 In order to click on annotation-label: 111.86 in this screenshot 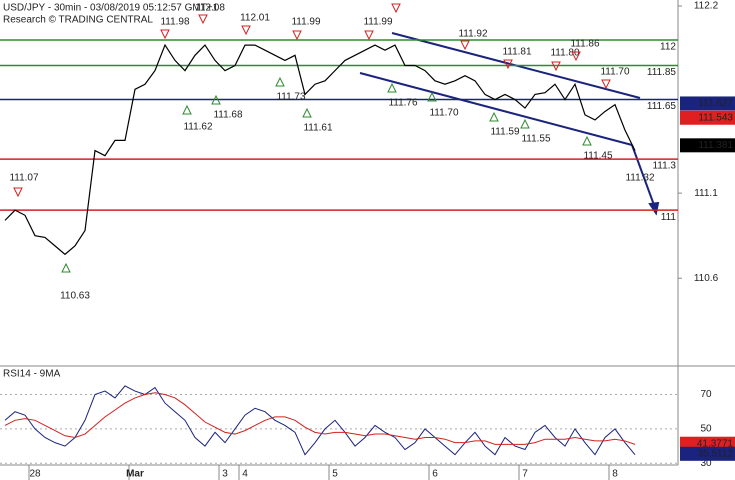, I will do `click(585, 44)`.